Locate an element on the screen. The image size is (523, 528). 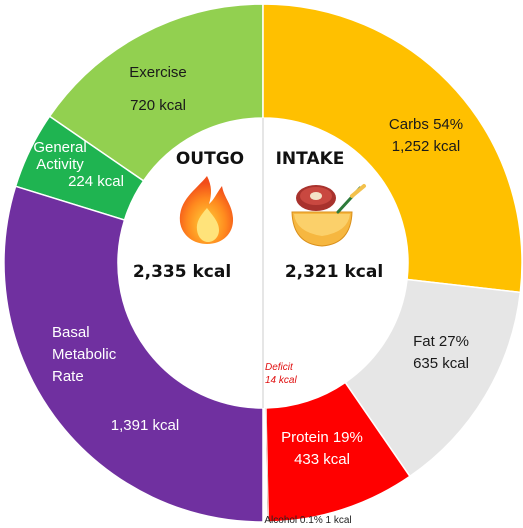
label-fat-line: Fat 27% is located at coordinates (441, 341).